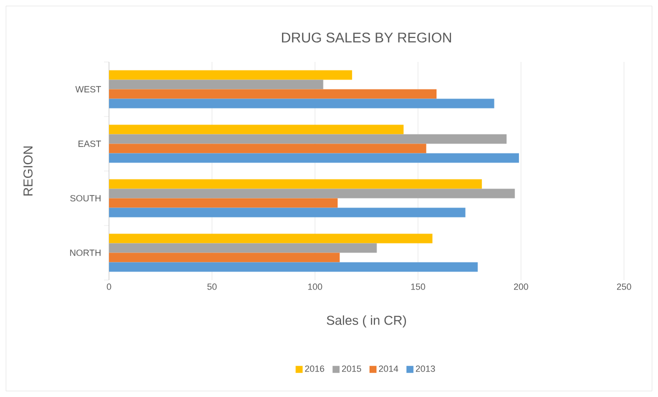 Image resolution: width=658 pixels, height=397 pixels. Describe the element at coordinates (425, 369) in the screenshot. I see `legend-label: 2013` at that location.